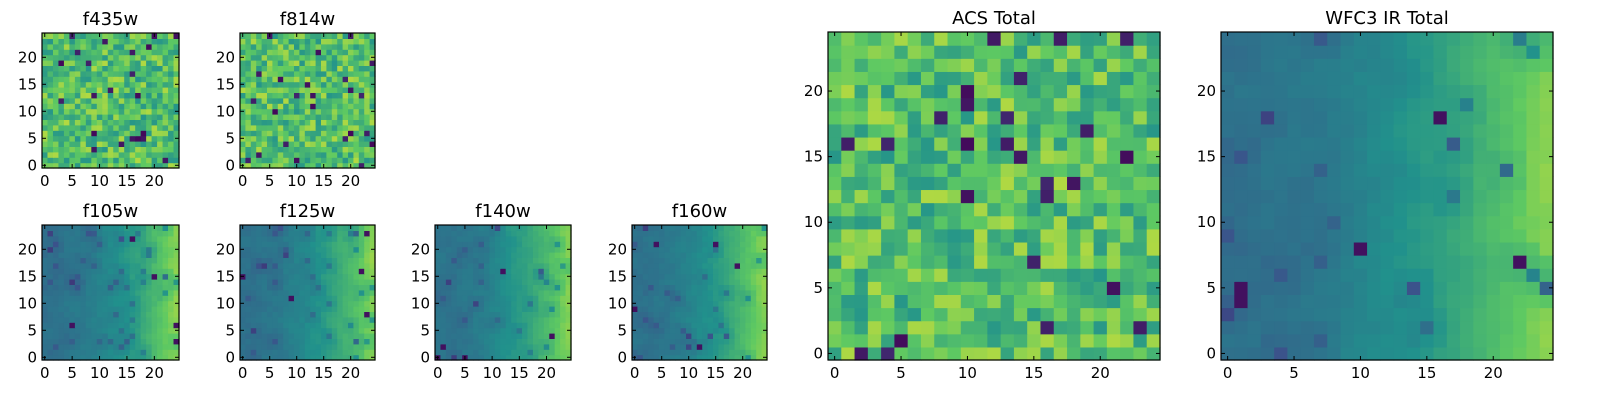 Image resolution: width=1600 pixels, height=400 pixels. Describe the element at coordinates (502, 211) in the screenshot. I see `panel-title: f140w` at that location.